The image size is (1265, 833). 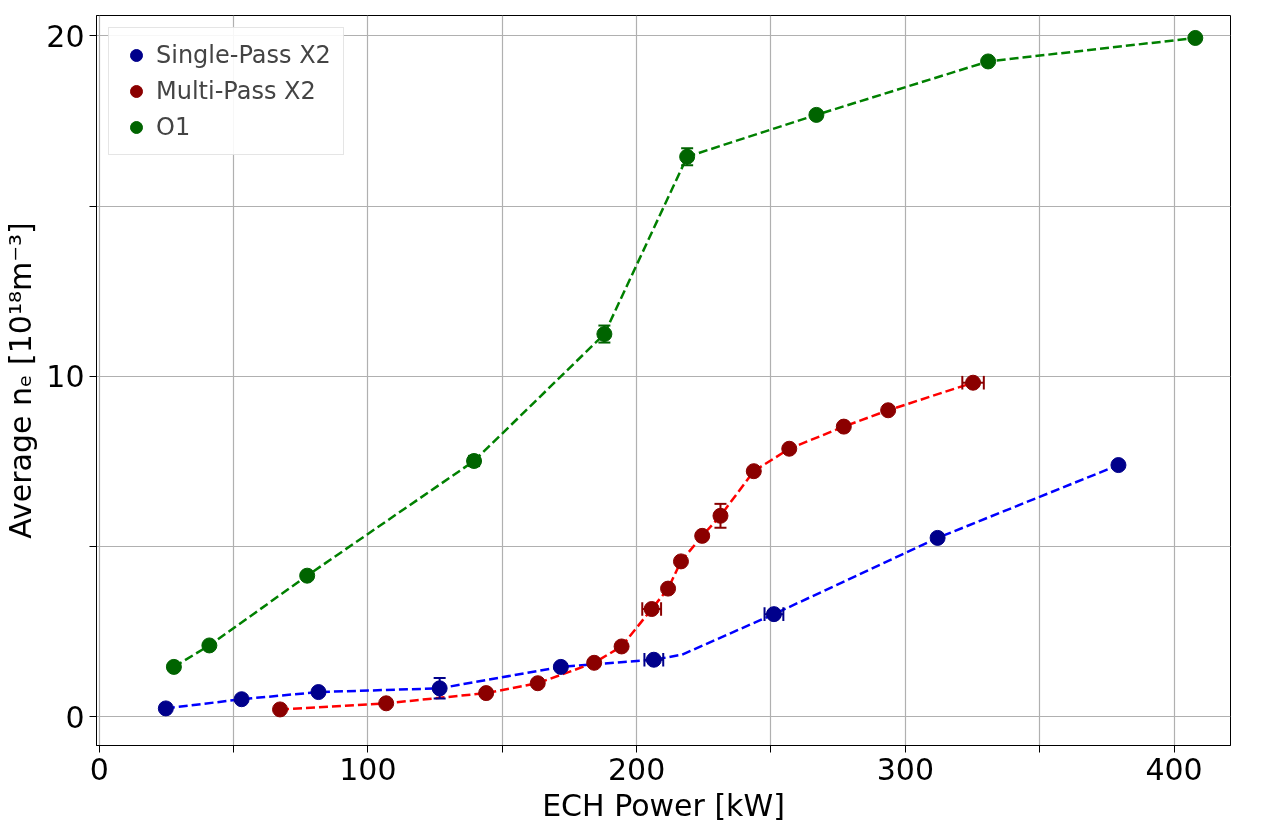 I want to click on x-tick-label: 300, so click(x=905, y=769).